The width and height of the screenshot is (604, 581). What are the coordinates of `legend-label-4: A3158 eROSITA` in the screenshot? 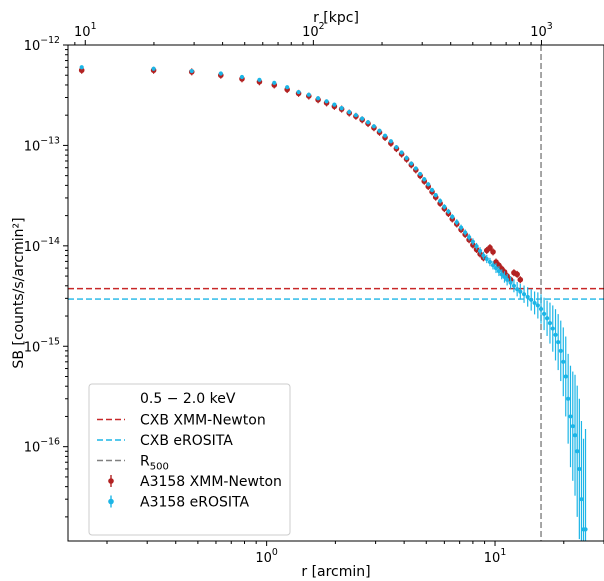 It's located at (194, 503).